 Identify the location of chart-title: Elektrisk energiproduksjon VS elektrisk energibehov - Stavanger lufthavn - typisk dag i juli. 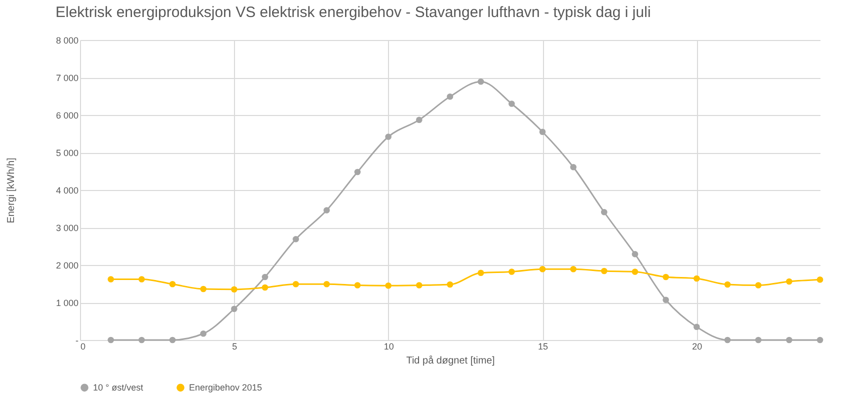
(353, 12).